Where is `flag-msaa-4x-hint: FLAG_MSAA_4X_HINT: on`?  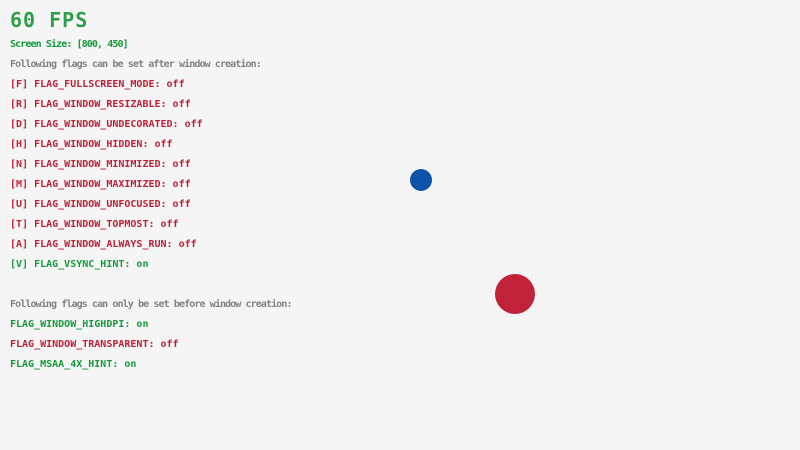
flag-msaa-4x-hint: FLAG_MSAA_4X_HINT: on is located at coordinates (73, 364).